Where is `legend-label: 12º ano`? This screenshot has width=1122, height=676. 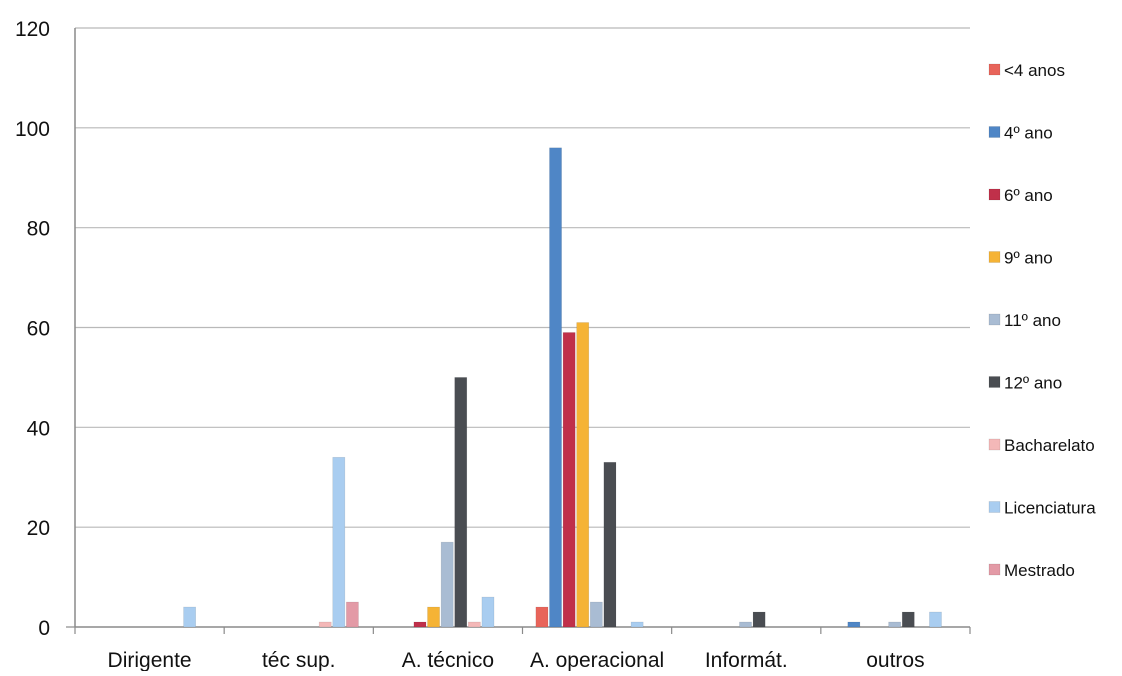
legend-label: 12º ano is located at coordinates (1033, 383).